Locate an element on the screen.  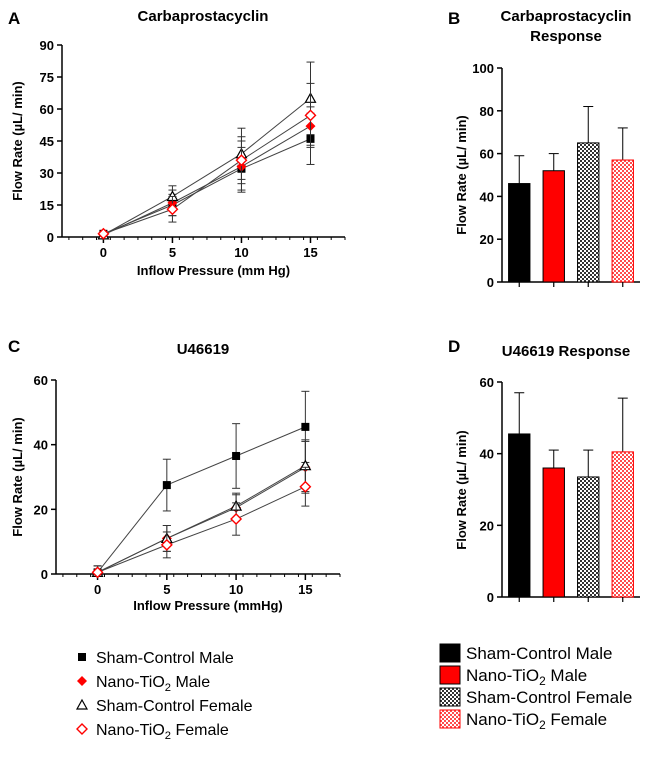
chart-title: Carbaprostacyclin is located at coordinates (203, 16).